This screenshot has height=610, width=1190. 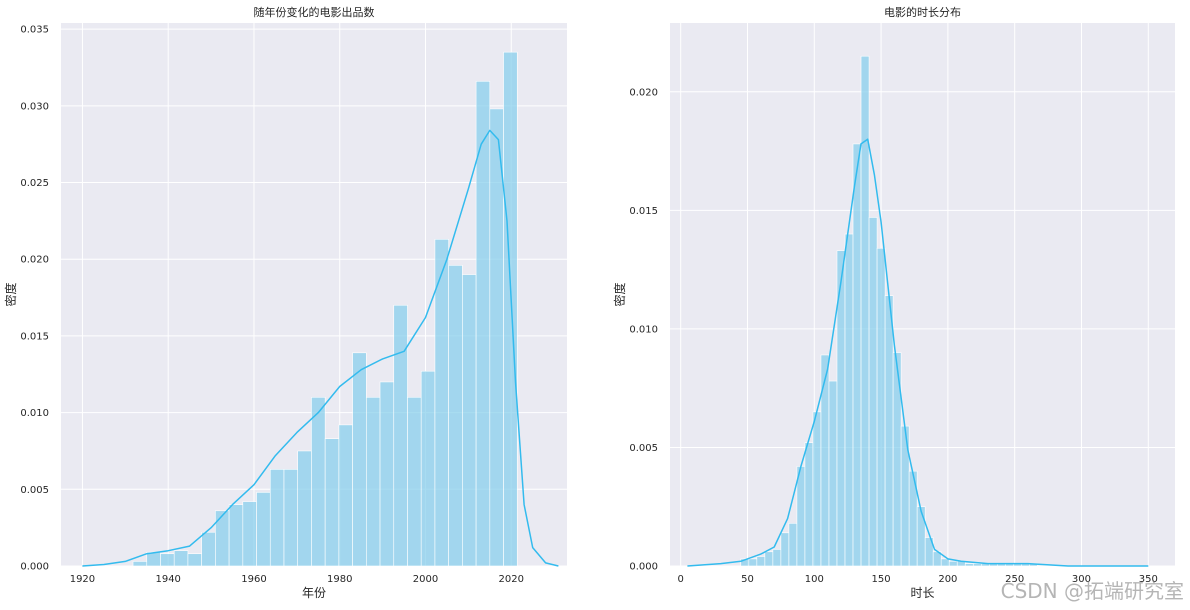 What do you see at coordinates (922, 593) in the screenshot?
I see `x-axis-label: 时长` at bounding box center [922, 593].